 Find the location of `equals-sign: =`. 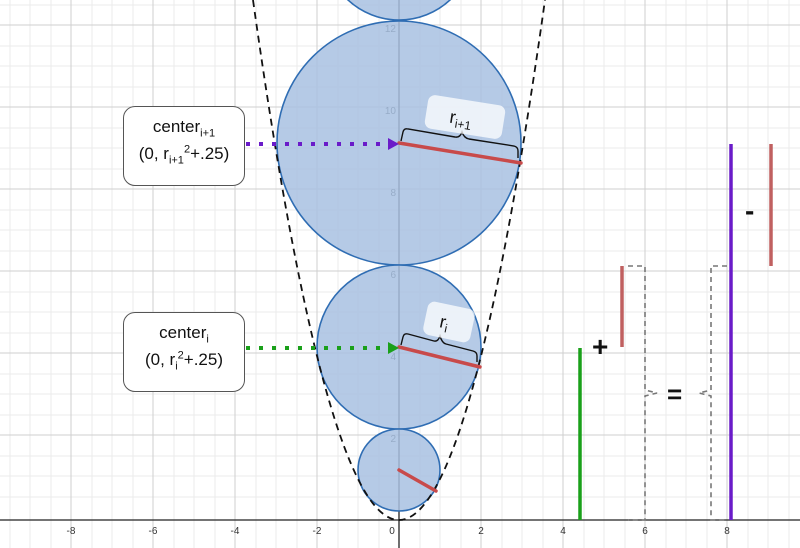

equals-sign: = is located at coordinates (674, 394).